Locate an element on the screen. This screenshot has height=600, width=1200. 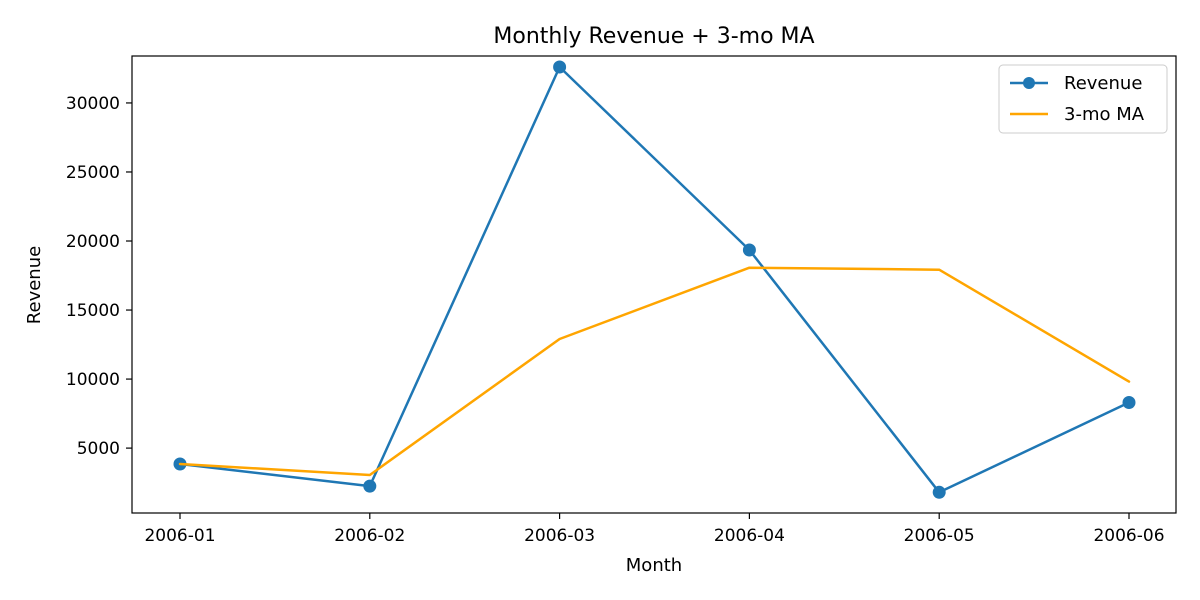
legend-ma-label: 3-mo MA is located at coordinates (1104, 114).